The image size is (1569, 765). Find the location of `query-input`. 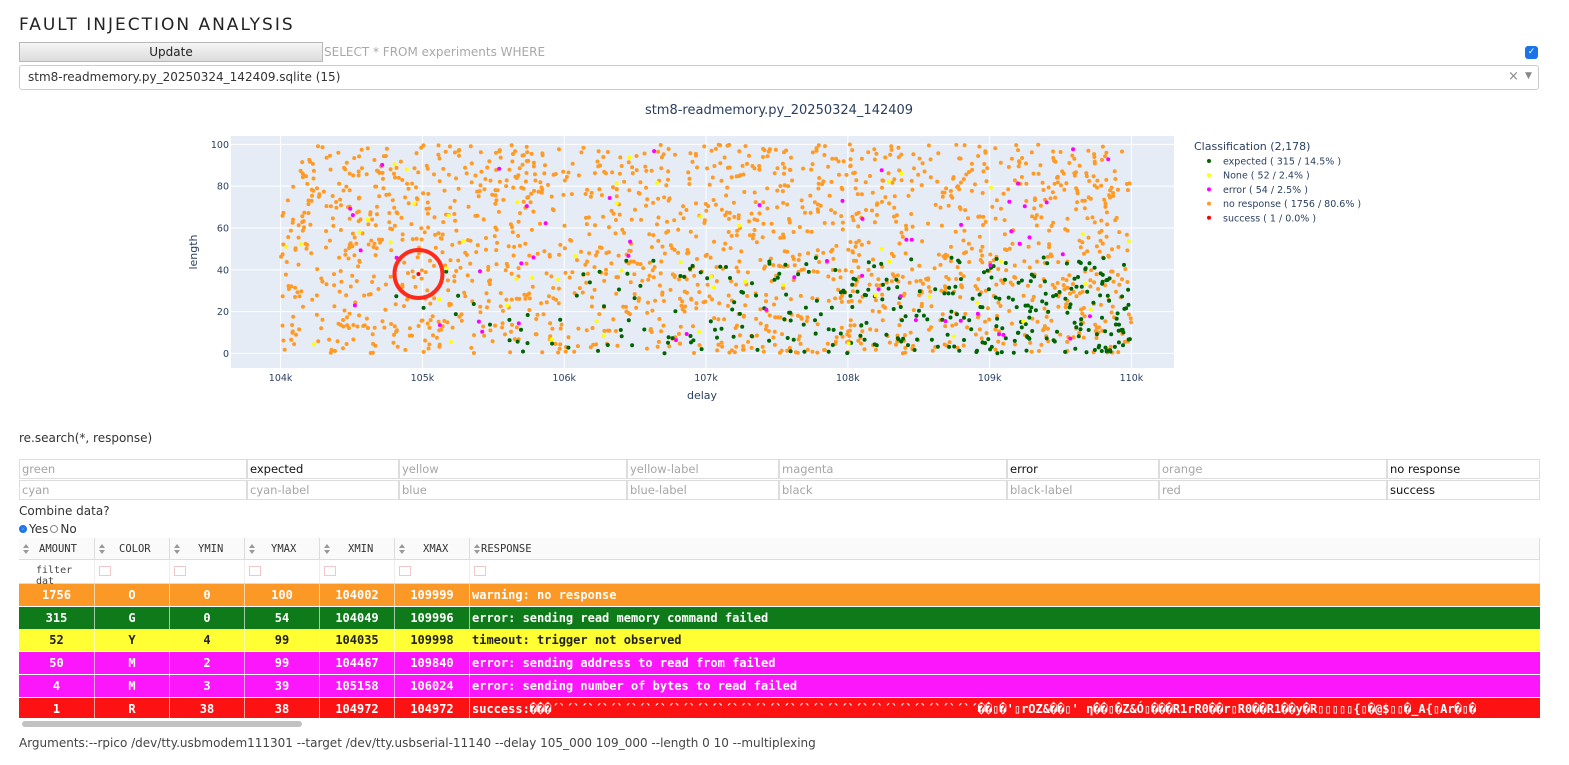

query-input is located at coordinates (924, 52).